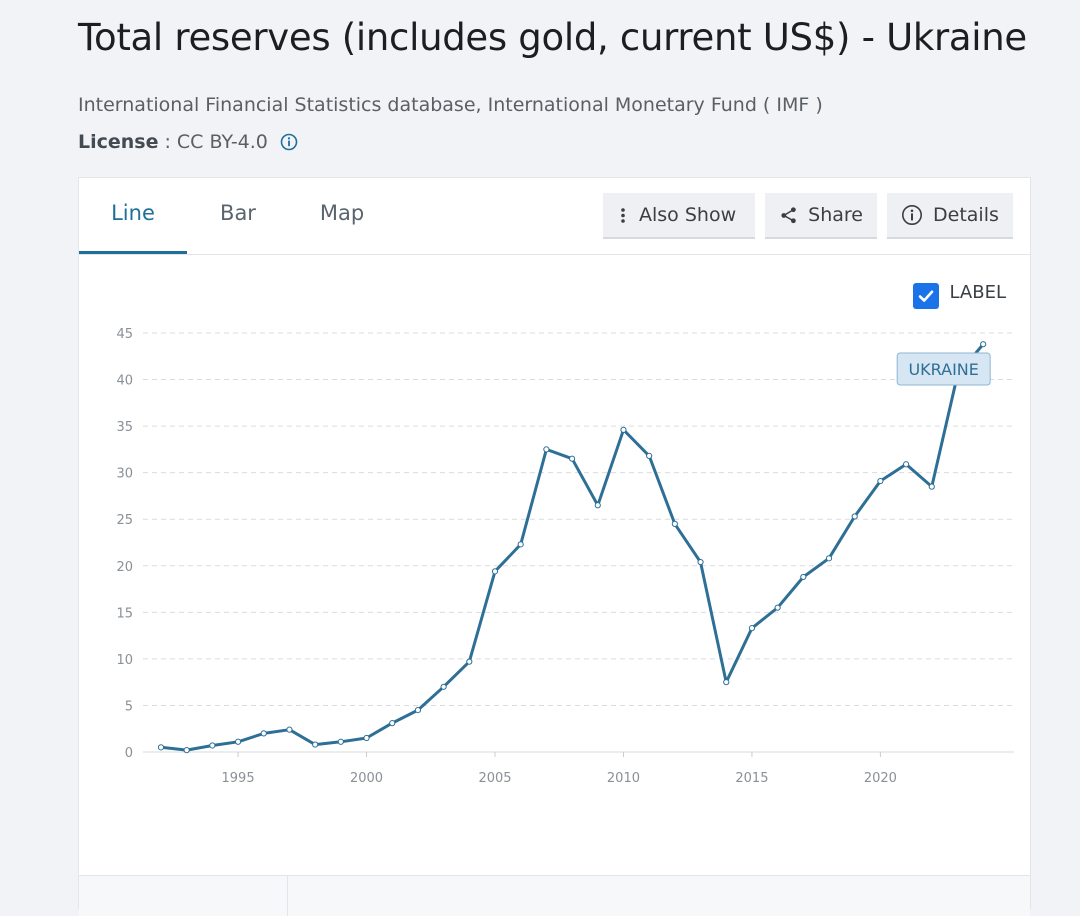 Image resolution: width=1080 pixels, height=916 pixels. What do you see at coordinates (880, 778) in the screenshot?
I see `x-tick-label: 2020` at bounding box center [880, 778].